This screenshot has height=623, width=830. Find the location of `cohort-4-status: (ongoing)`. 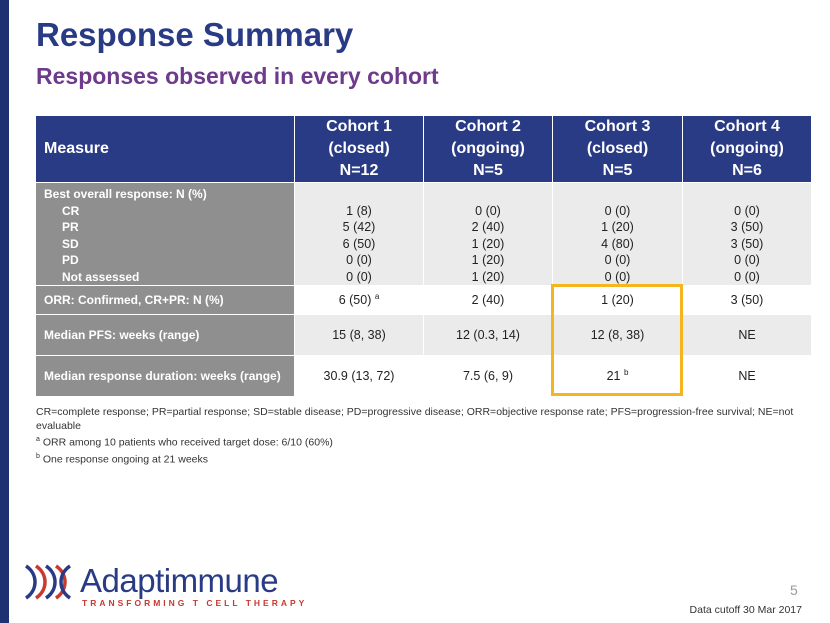

cohort-4-status: (ongoing) is located at coordinates (747, 148).